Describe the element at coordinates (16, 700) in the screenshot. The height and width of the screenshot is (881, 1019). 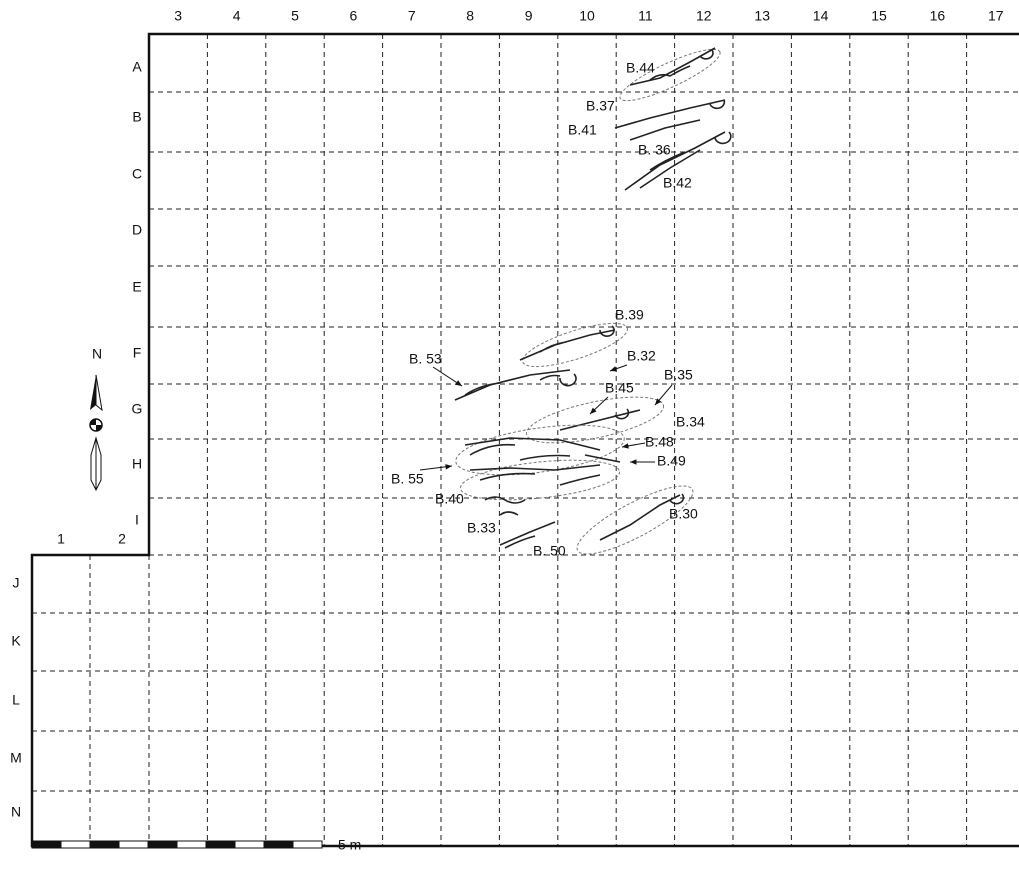
I see `row-label: L` at that location.